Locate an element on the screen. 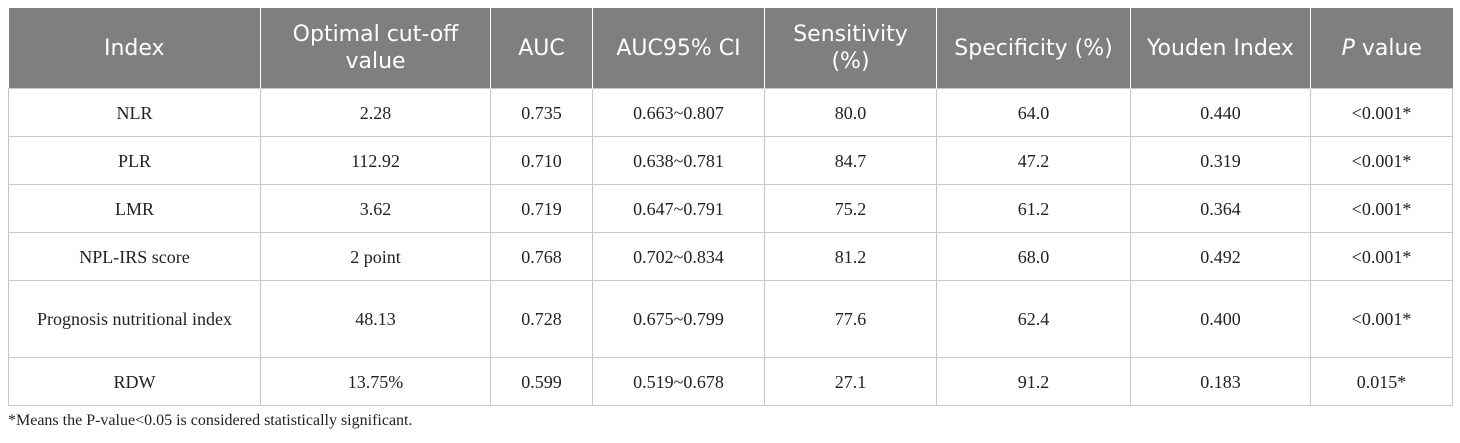 Image resolution: width=1460 pixels, height=443 pixels. cell-sensitivity: 75.2 is located at coordinates (850, 208).